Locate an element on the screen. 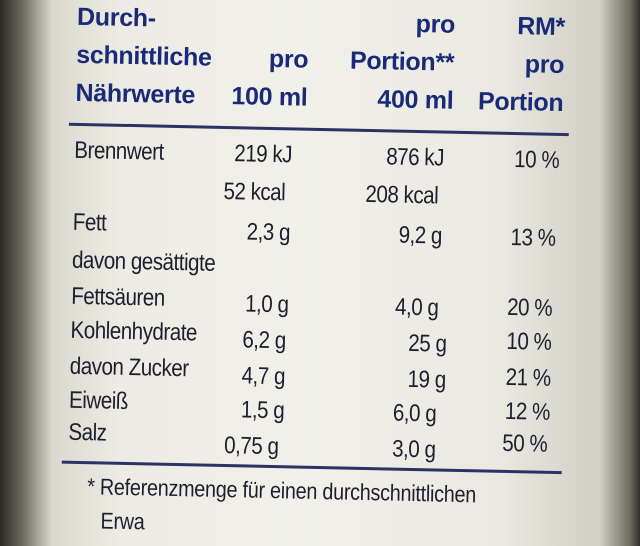  header-col1-line3: Nährwerte is located at coordinates (135, 94).